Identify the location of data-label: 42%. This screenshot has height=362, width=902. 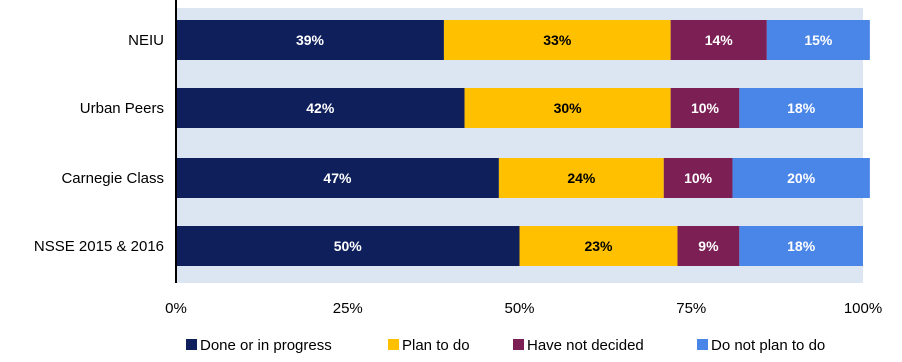
(320, 108).